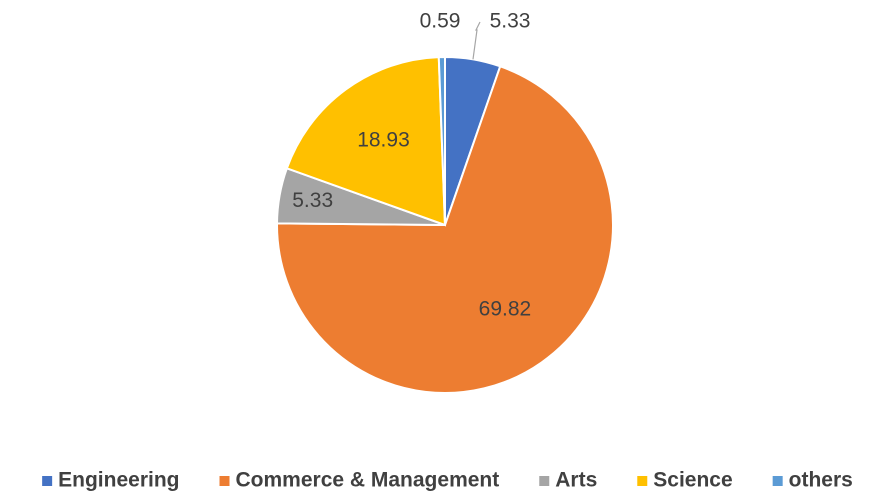 The height and width of the screenshot is (496, 895). Describe the element at coordinates (821, 480) in the screenshot. I see `legend-label: others` at that location.